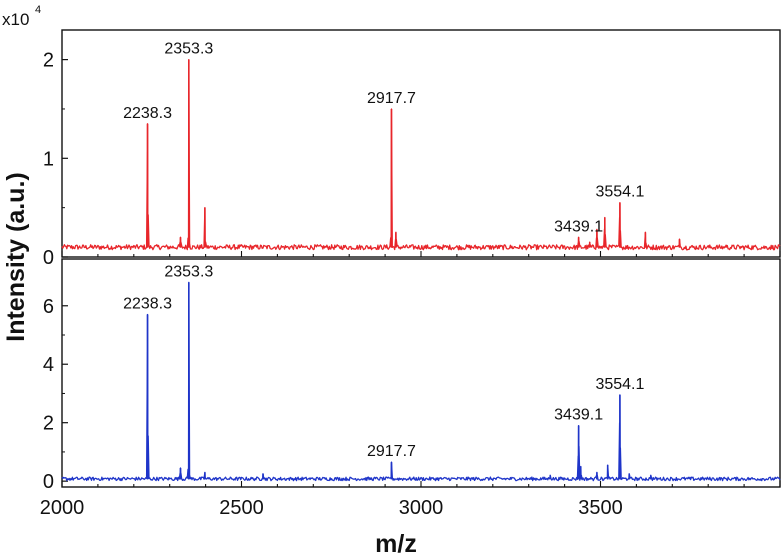  I want to click on x-tick-label: 2000, so click(62, 508).